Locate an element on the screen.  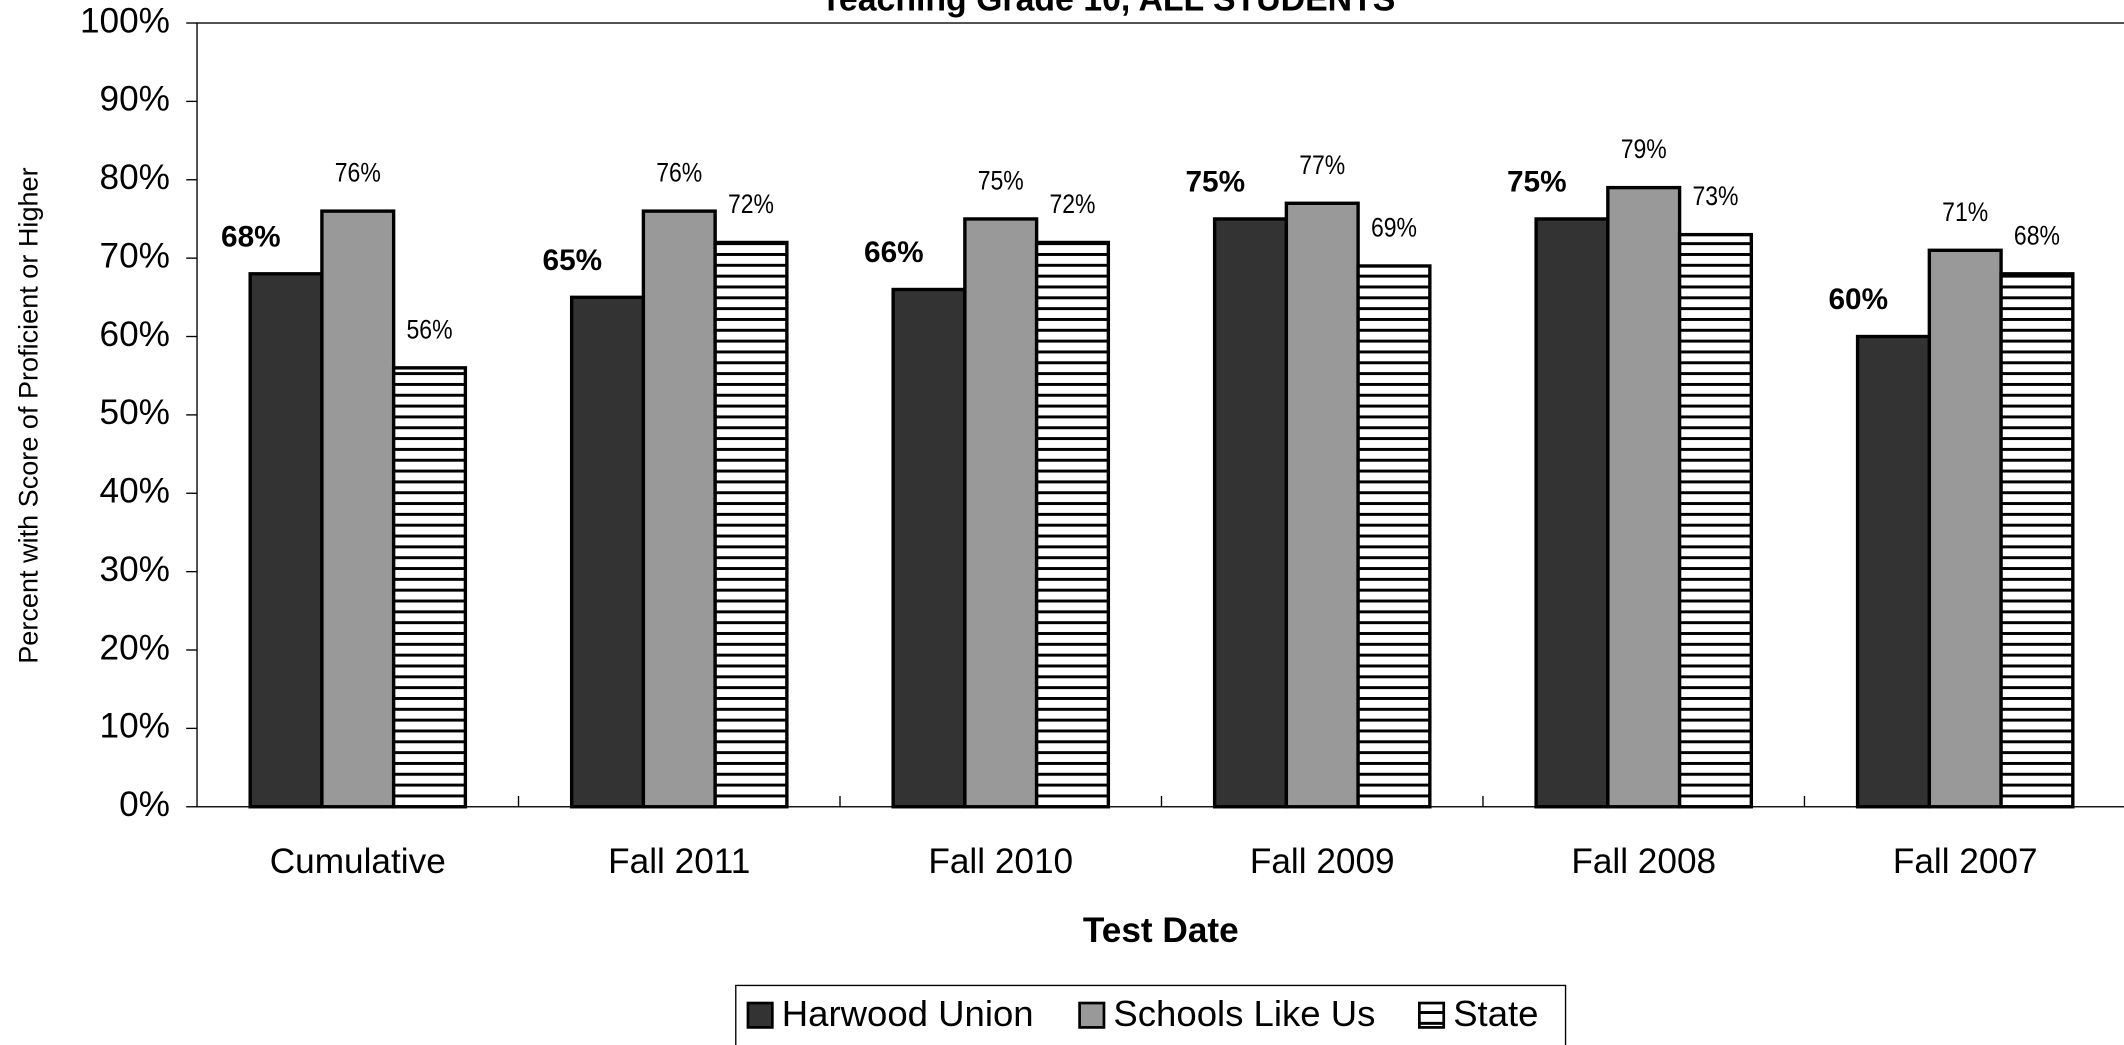
y-tick-label: 10% is located at coordinates (135, 726).